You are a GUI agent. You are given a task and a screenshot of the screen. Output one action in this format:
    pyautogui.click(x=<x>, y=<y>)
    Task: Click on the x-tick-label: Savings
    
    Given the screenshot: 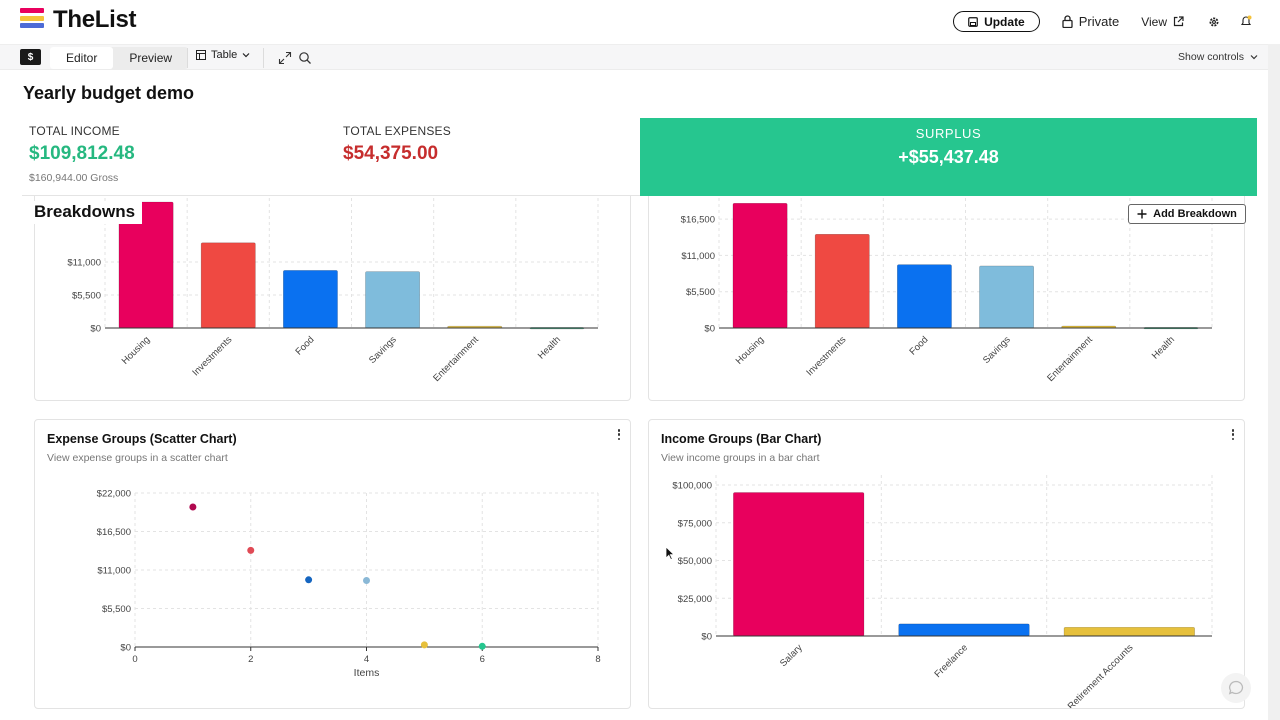 What is the action you would take?
    pyautogui.click(x=383, y=350)
    